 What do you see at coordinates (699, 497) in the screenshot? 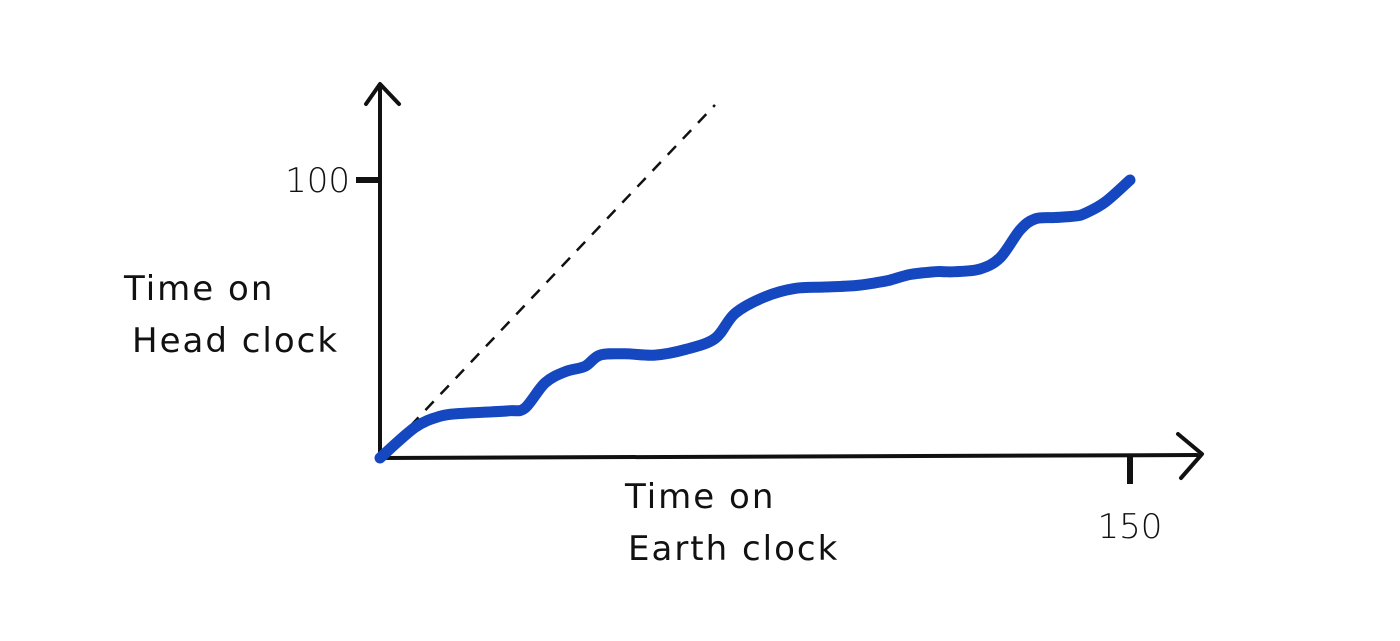
I see `x-axis-label-line-1: Time on` at bounding box center [699, 497].